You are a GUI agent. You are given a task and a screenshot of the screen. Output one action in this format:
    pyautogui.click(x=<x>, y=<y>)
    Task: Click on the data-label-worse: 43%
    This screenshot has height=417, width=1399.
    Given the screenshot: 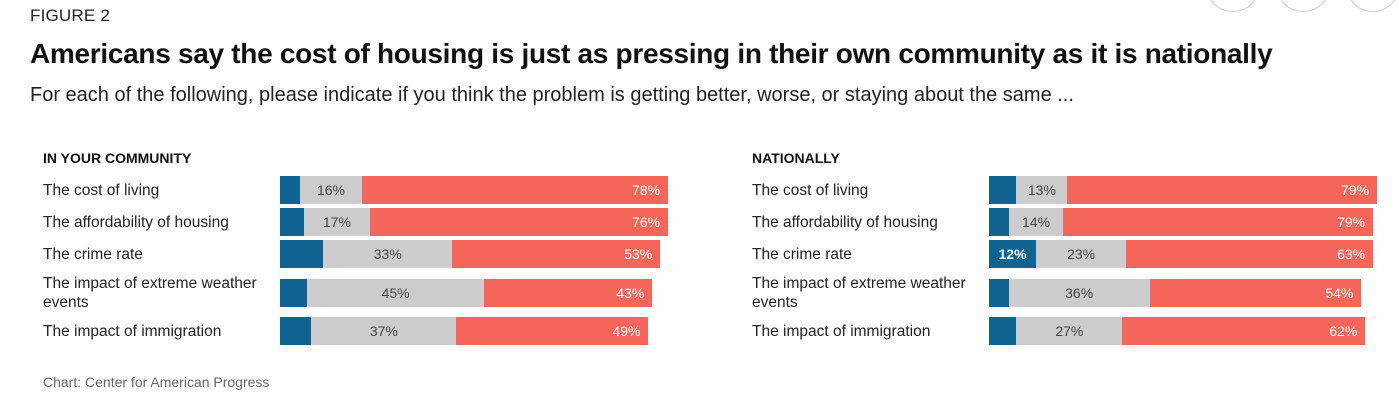 What is the action you would take?
    pyautogui.click(x=630, y=293)
    